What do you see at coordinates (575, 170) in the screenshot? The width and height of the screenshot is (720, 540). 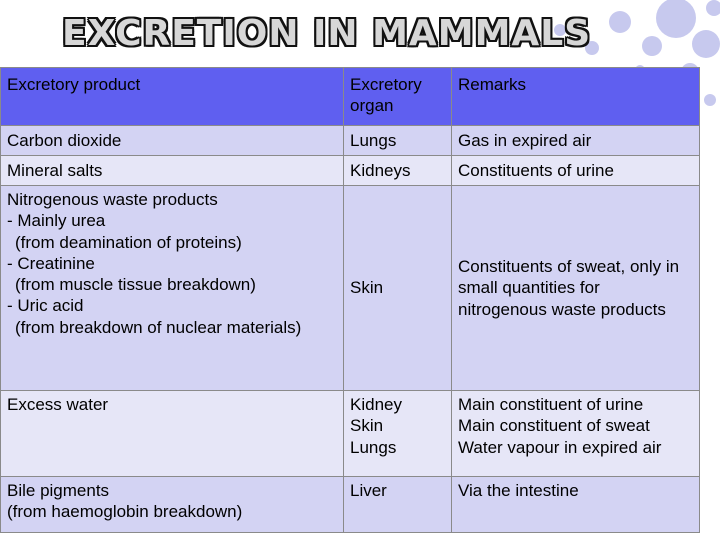 I see `remarks-cell: Constituents of urine` at bounding box center [575, 170].